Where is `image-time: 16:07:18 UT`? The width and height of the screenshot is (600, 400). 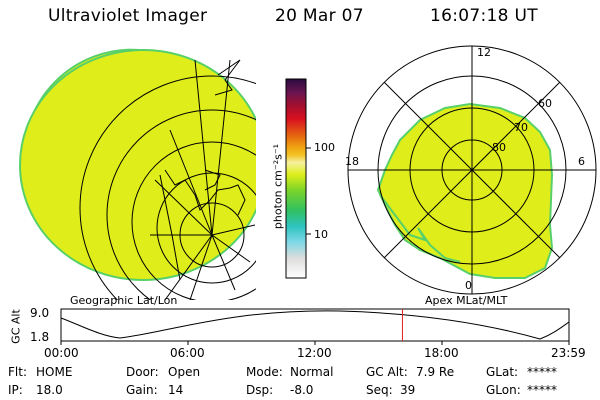
image-time: 16:07:18 UT is located at coordinates (484, 16).